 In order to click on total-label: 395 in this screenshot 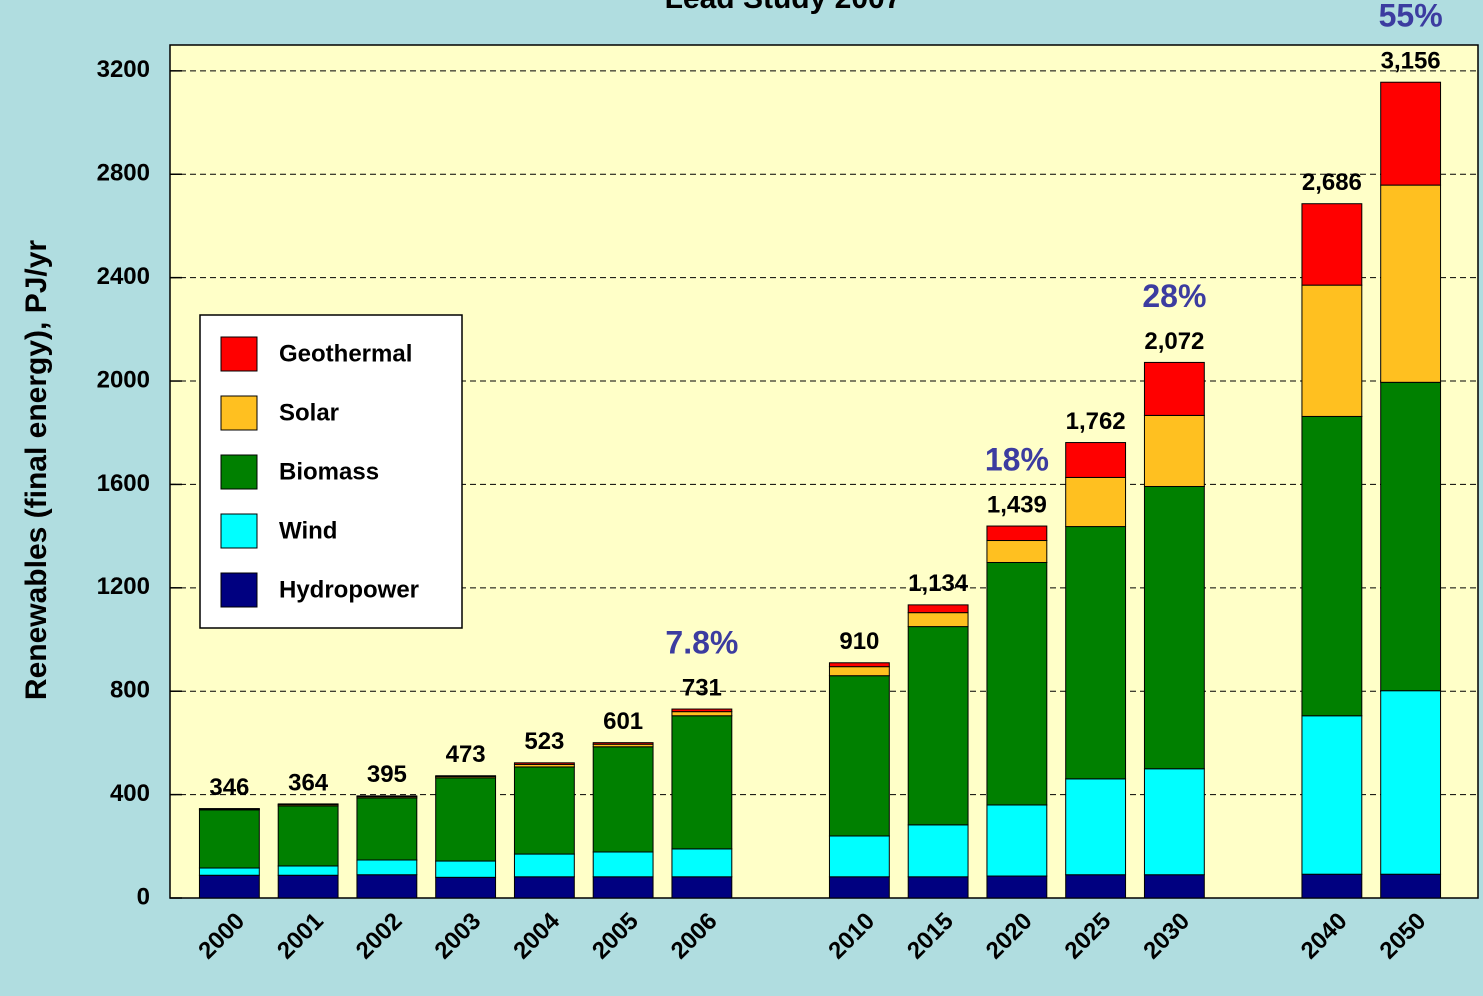, I will do `click(387, 774)`.